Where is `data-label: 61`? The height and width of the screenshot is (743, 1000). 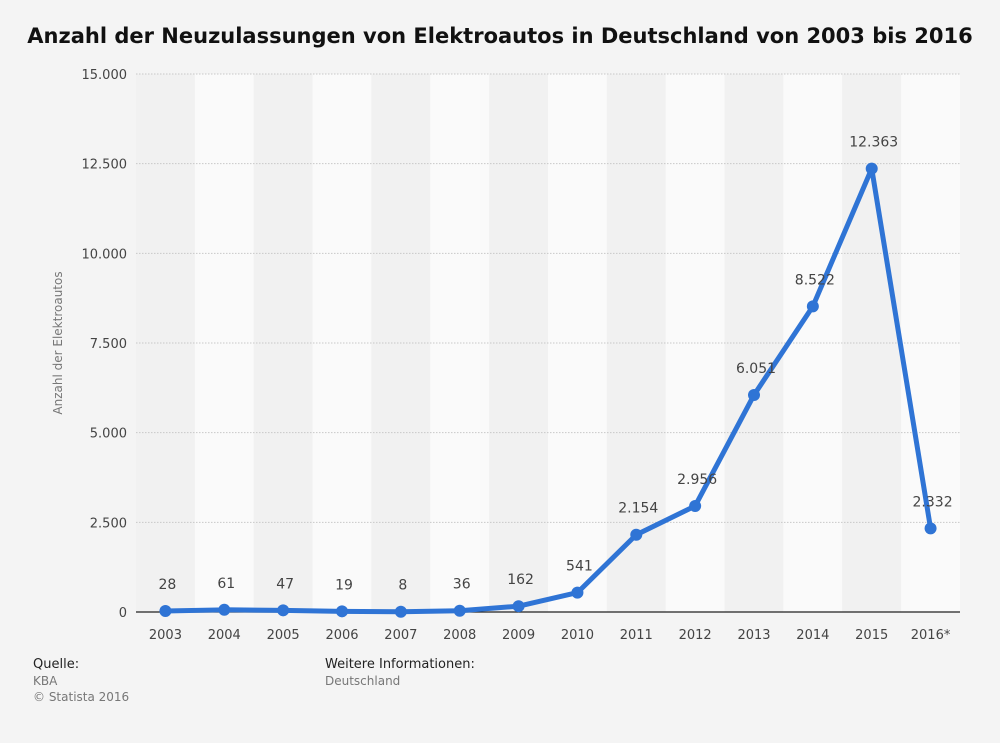
data-label: 61 is located at coordinates (226, 584).